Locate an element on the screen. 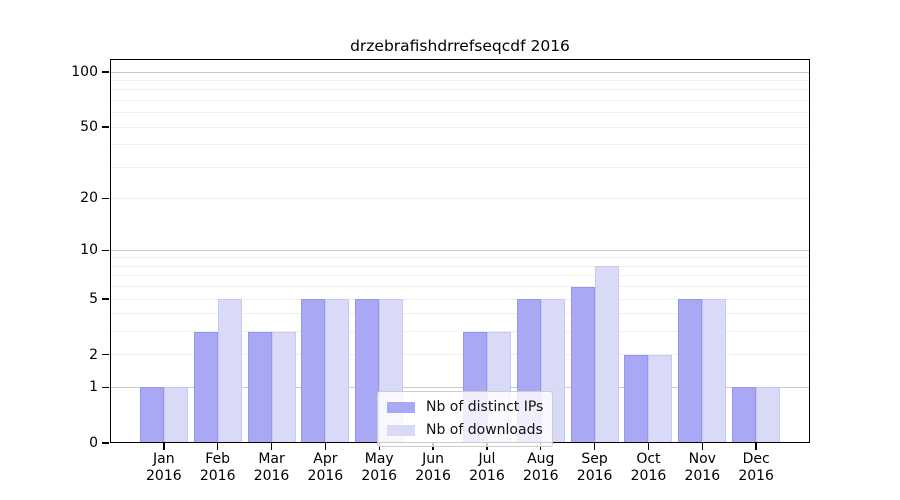 This screenshot has width=900, height=500. x-tick-mark-sep is located at coordinates (594, 446).